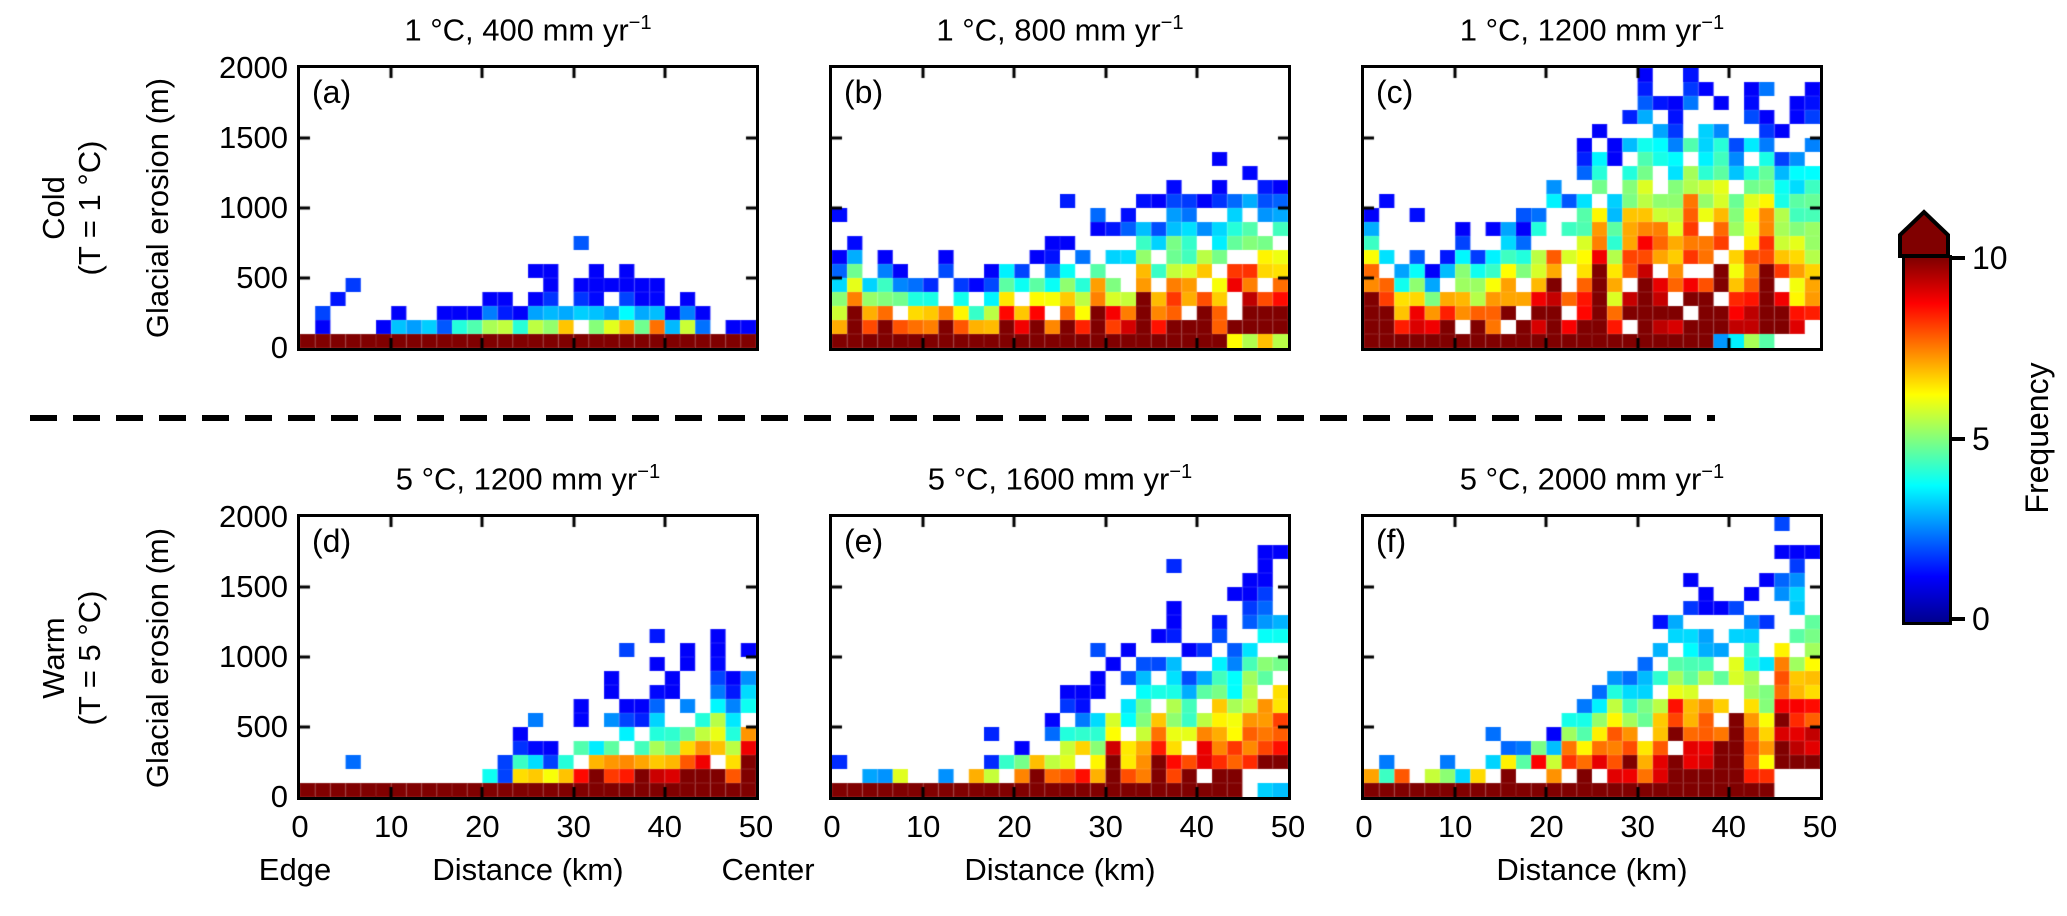 The width and height of the screenshot is (2067, 916). I want to click on colorbar-tick-label: 5, so click(1981, 438).